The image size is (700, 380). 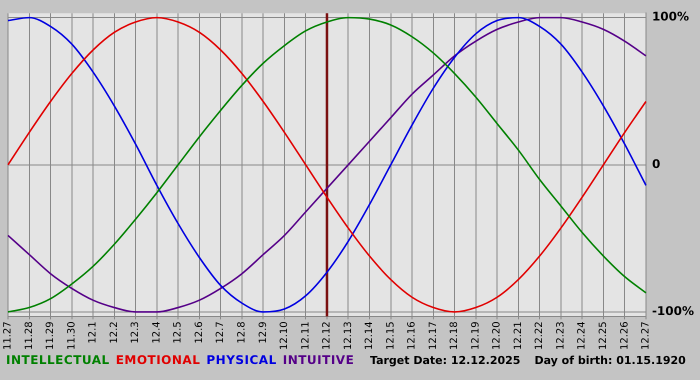 I want to click on x-tick-label: 12.6, so click(x=199, y=332).